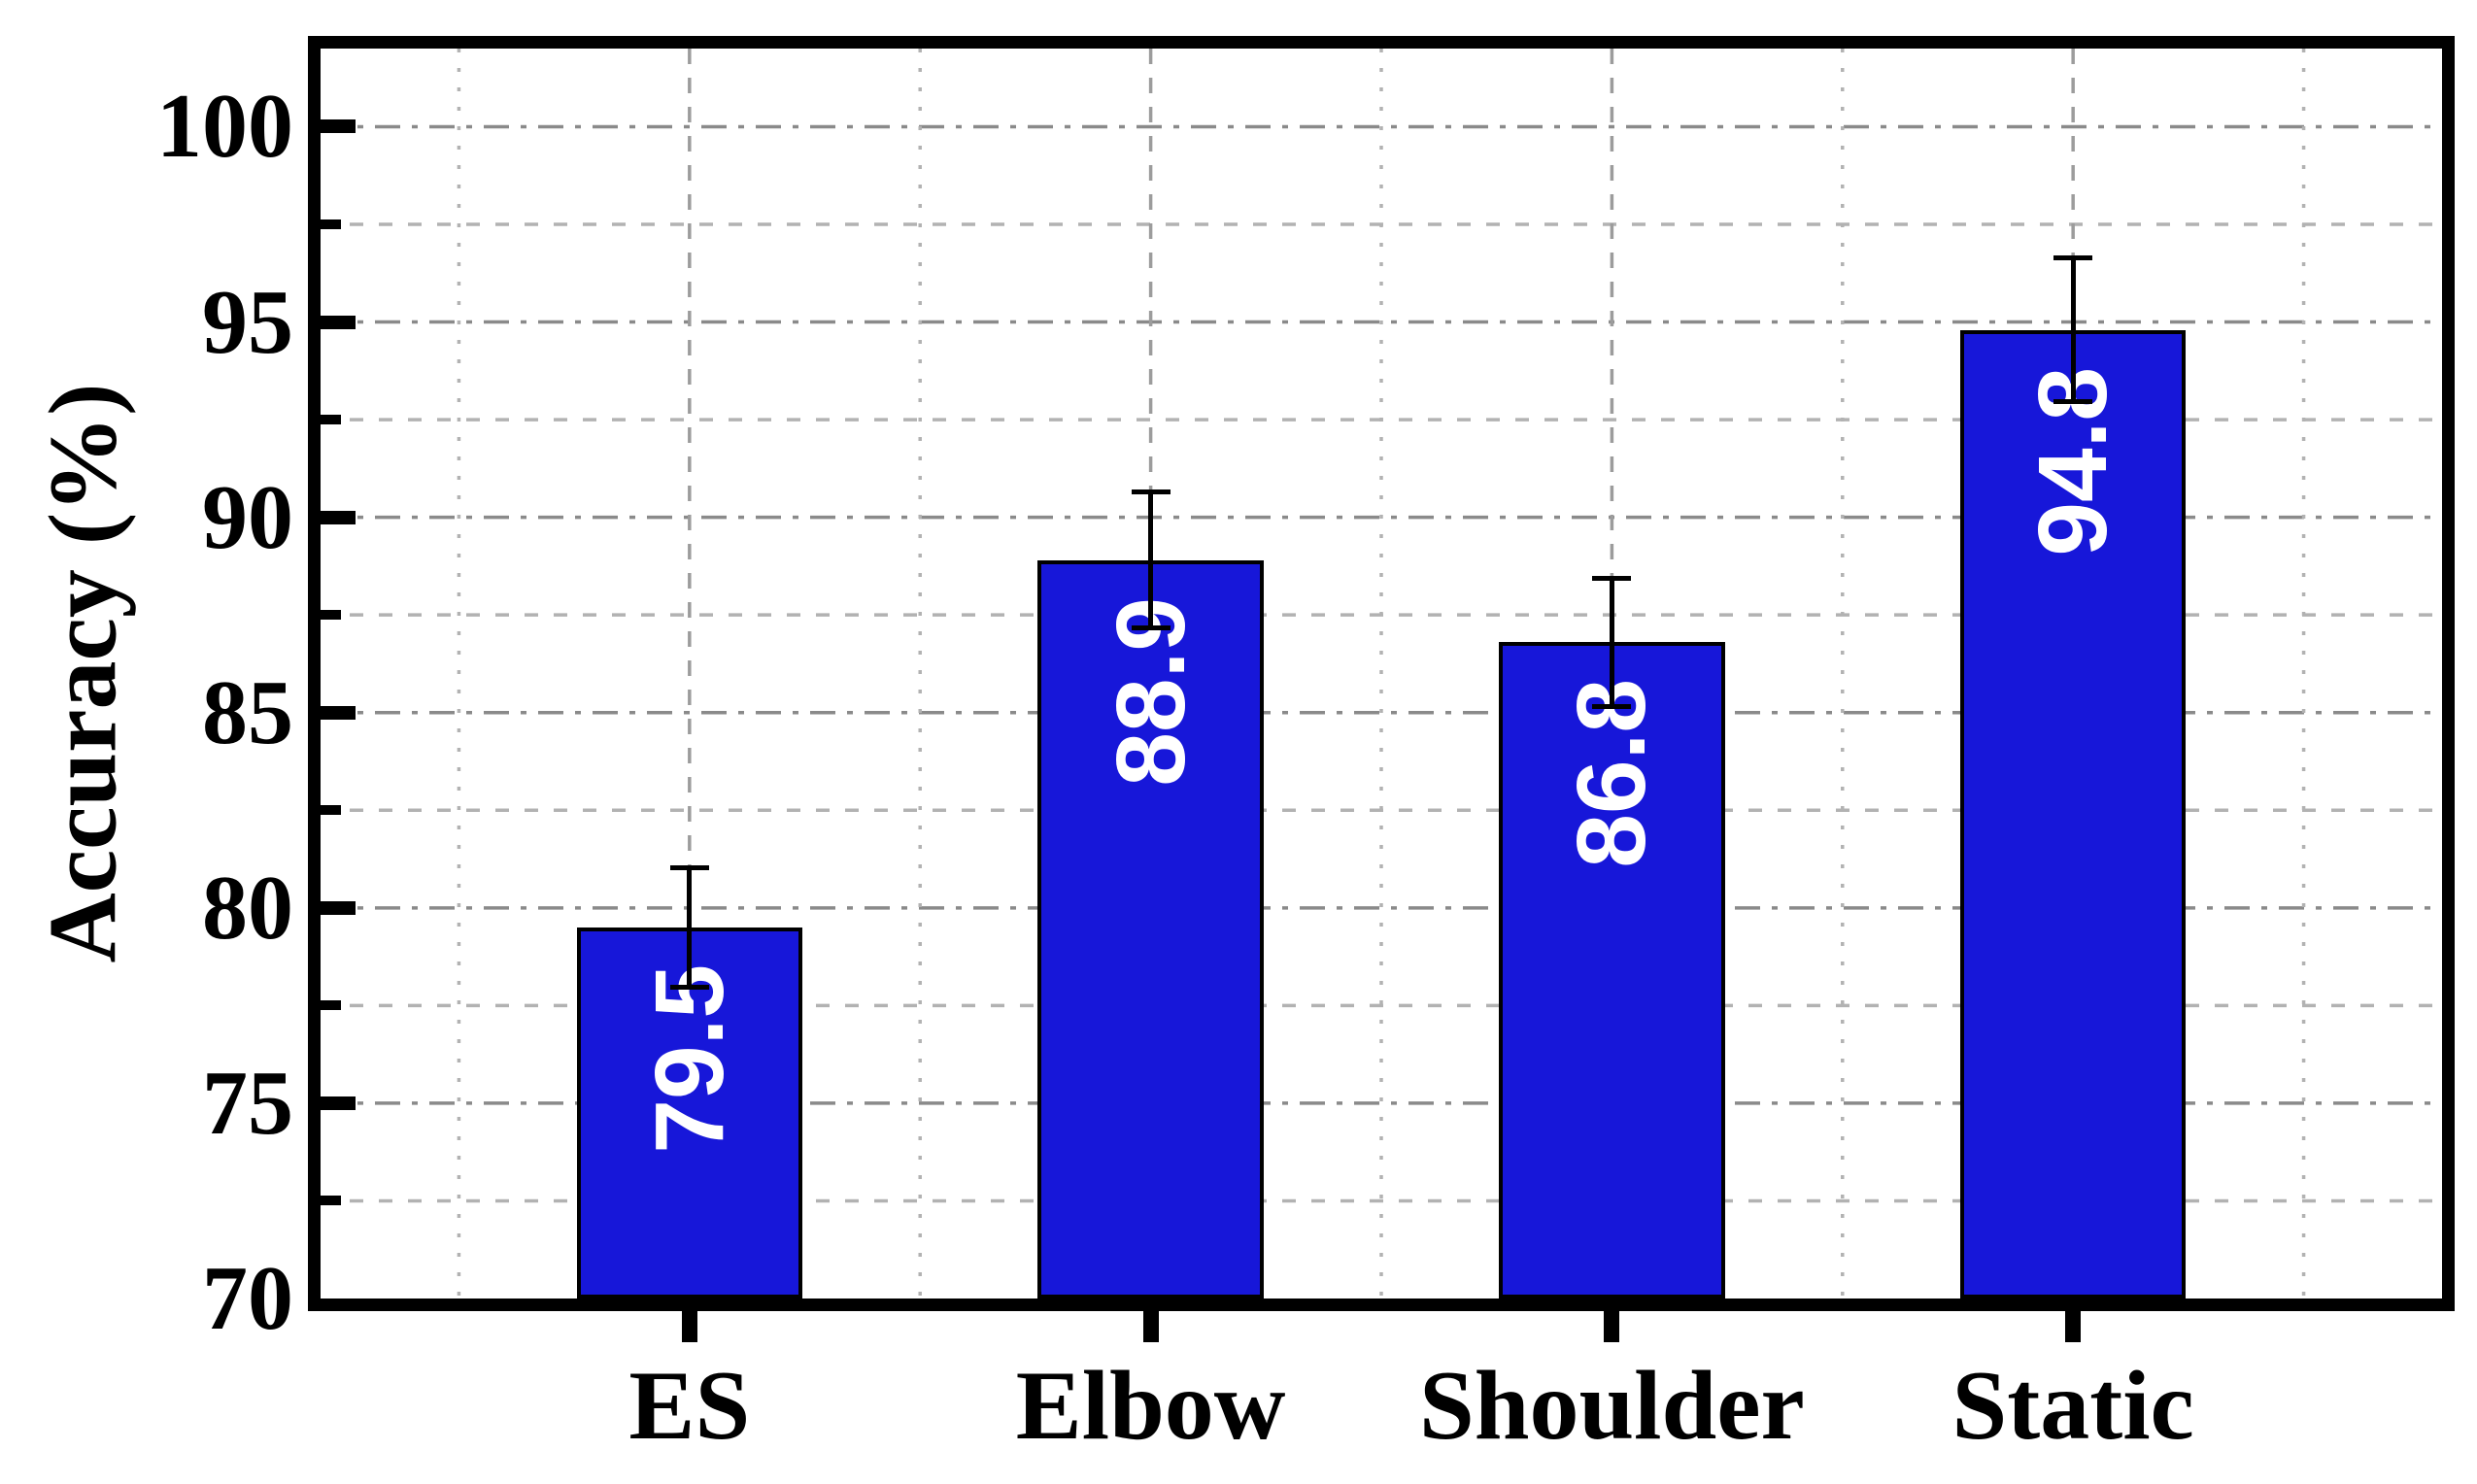 The image size is (2477, 1484). What do you see at coordinates (1611, 1406) in the screenshot?
I see `x-category-label: Shoulder` at bounding box center [1611, 1406].